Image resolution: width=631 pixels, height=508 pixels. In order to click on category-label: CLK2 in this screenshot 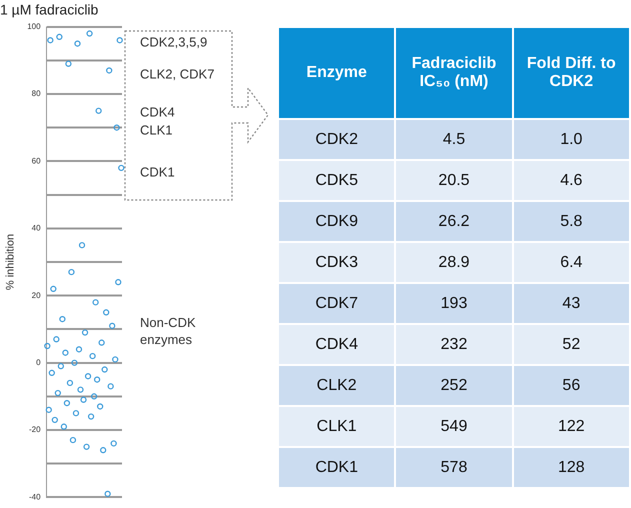, I will do `click(337, 385)`.